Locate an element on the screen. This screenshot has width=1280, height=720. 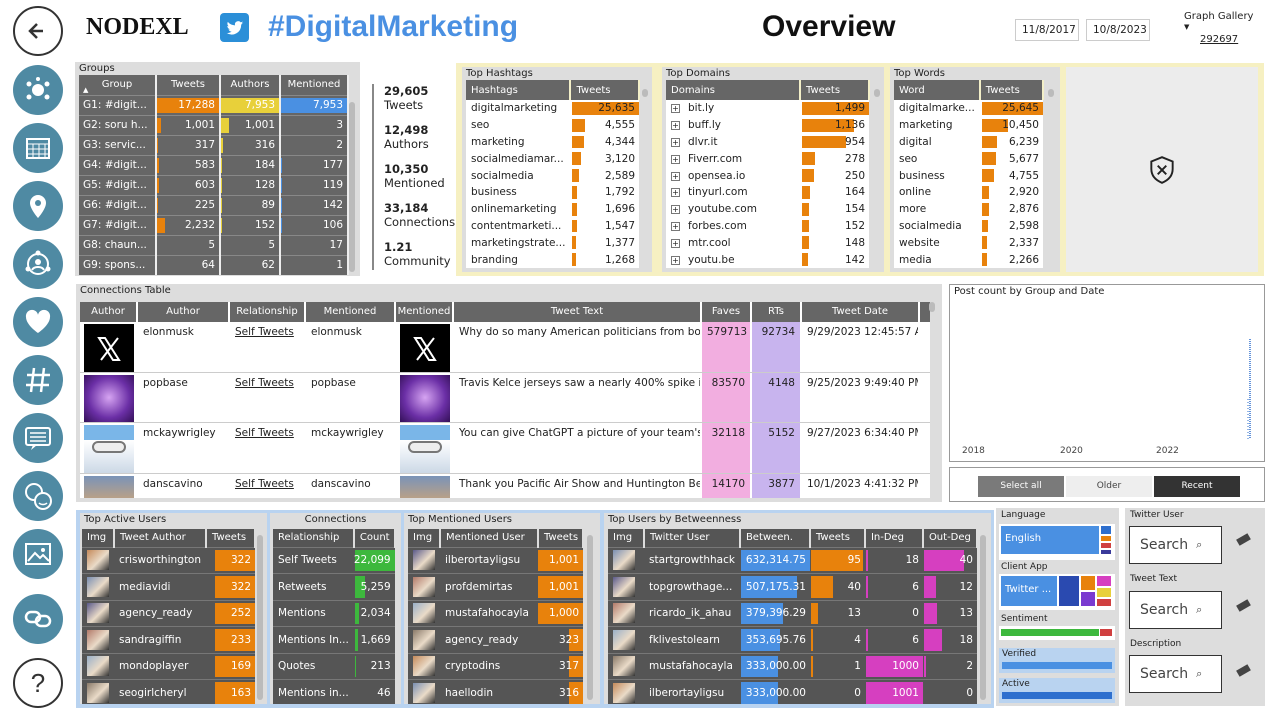
table-row: ilberortayligsu 333,000.00 0 1001 0 is located at coordinates (792, 691).